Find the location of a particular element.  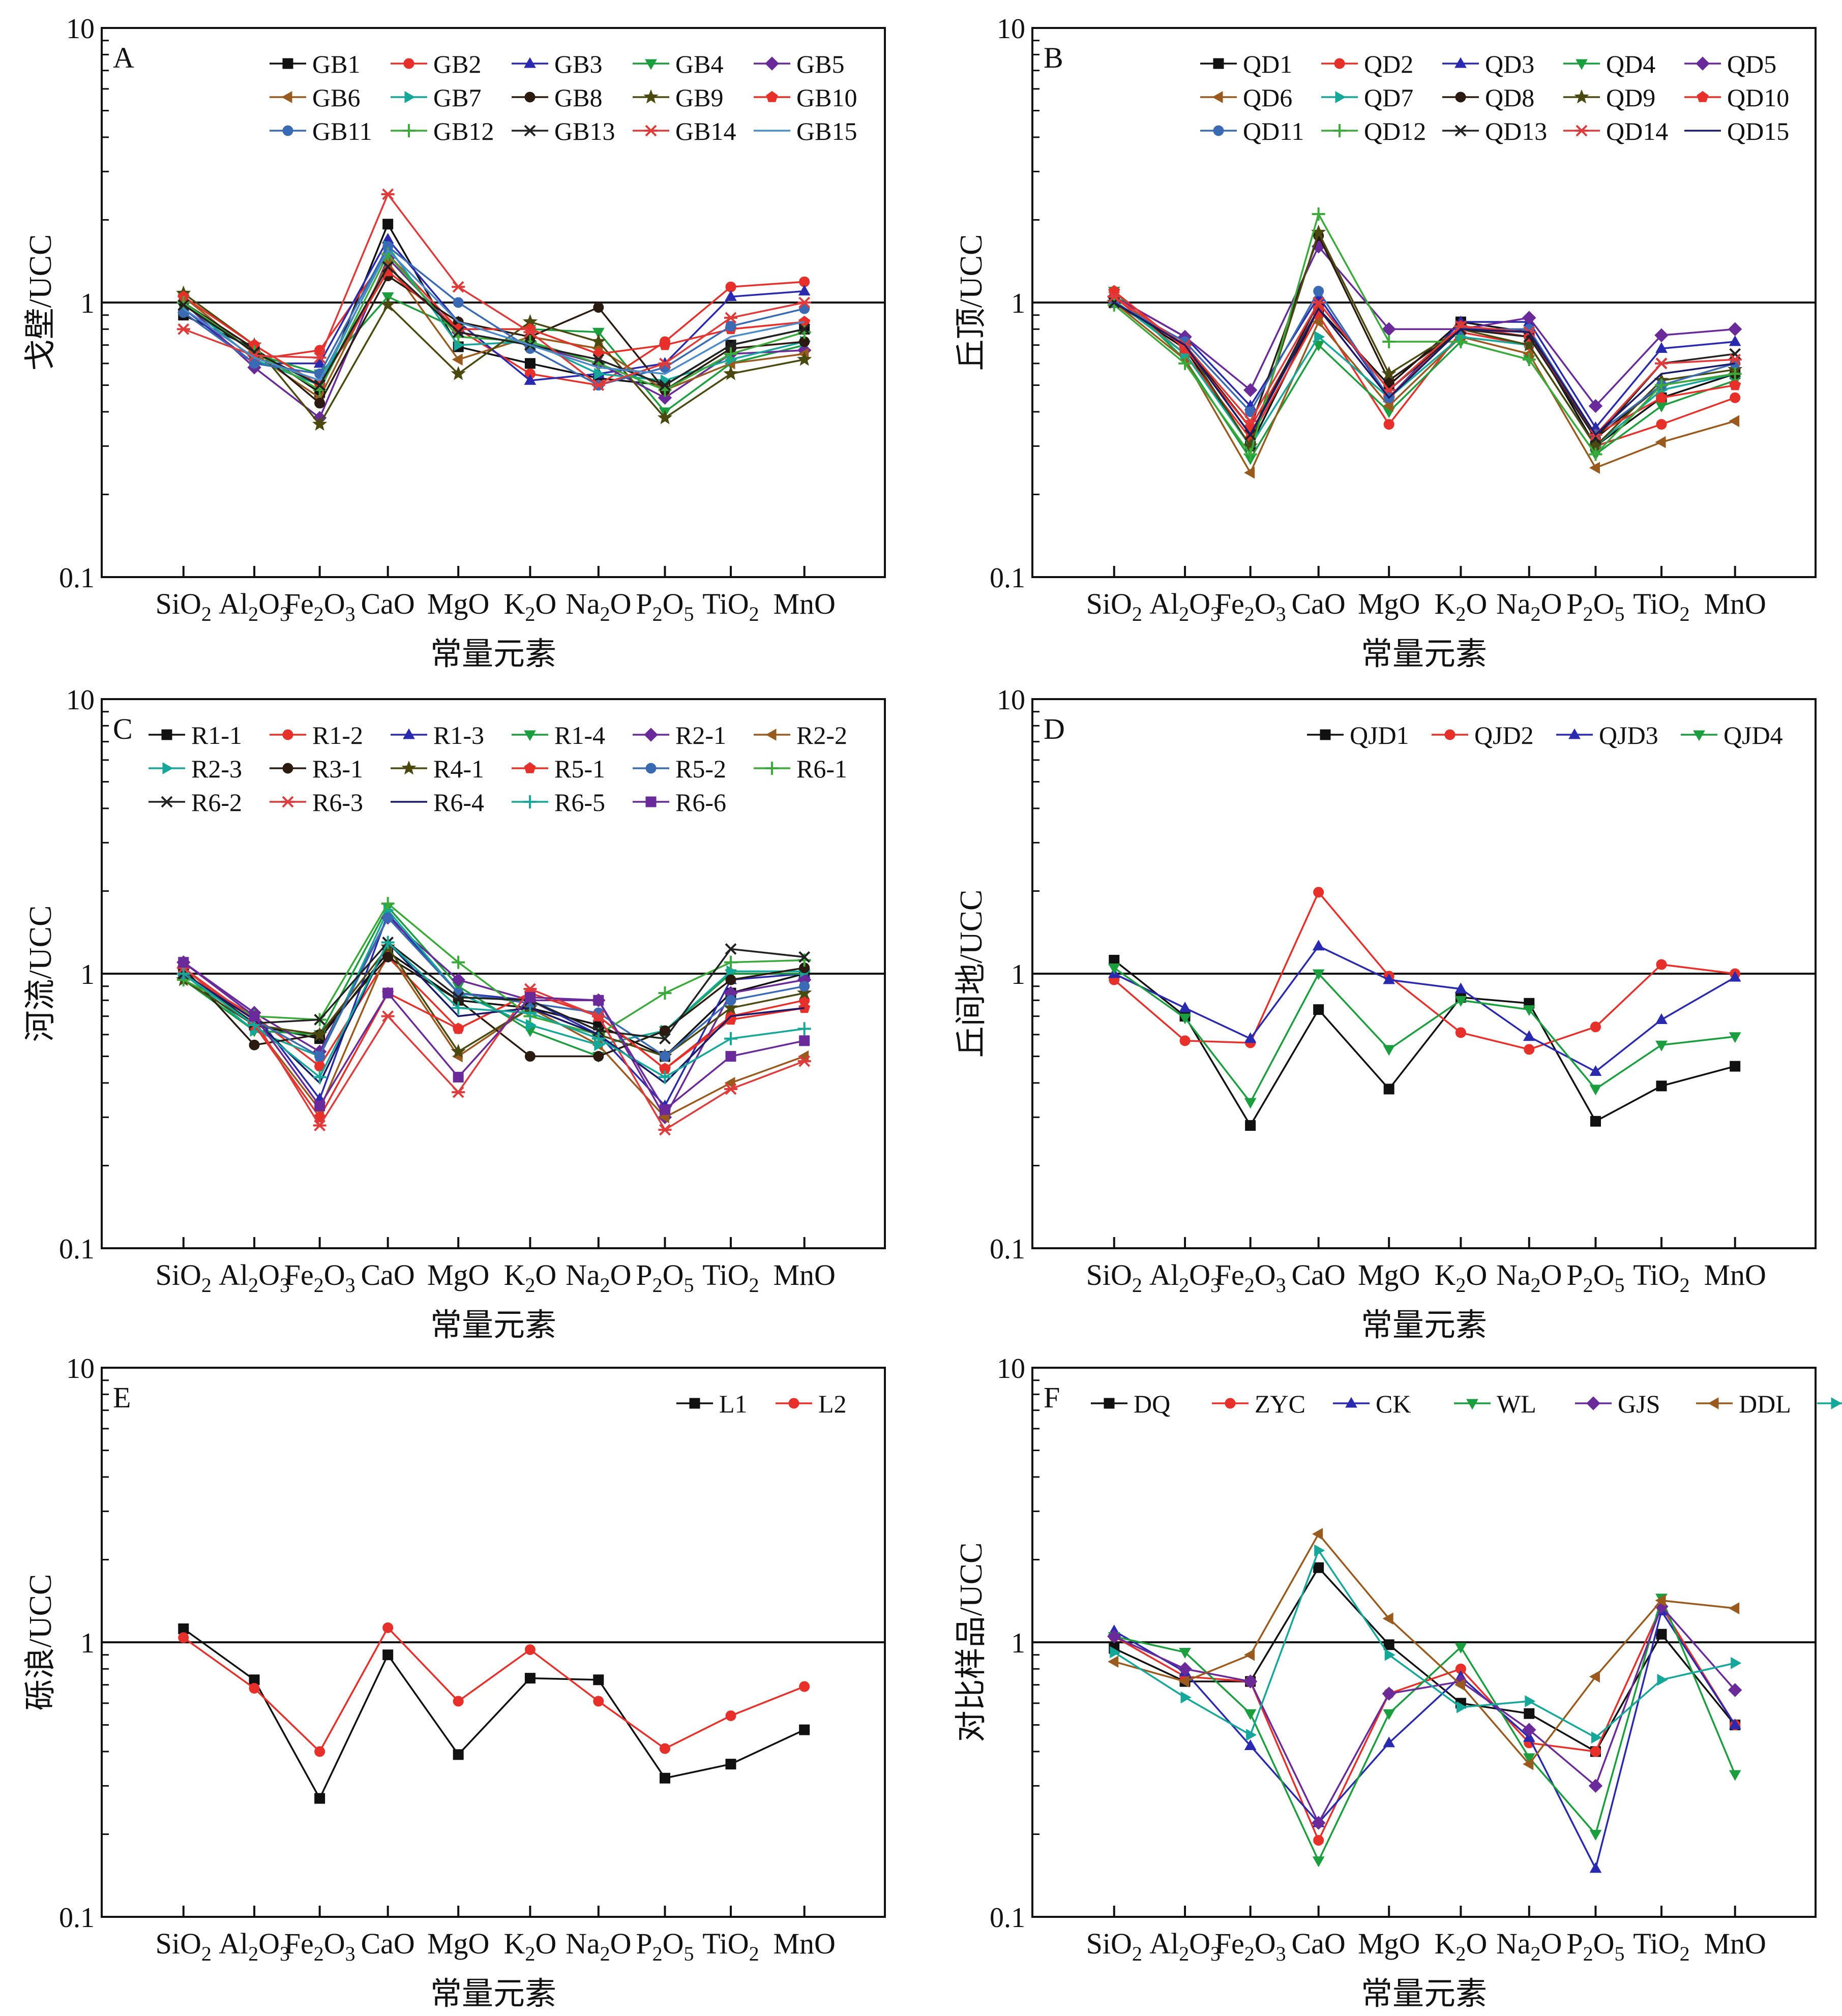

legend-item: GB2 is located at coordinates (436, 64).